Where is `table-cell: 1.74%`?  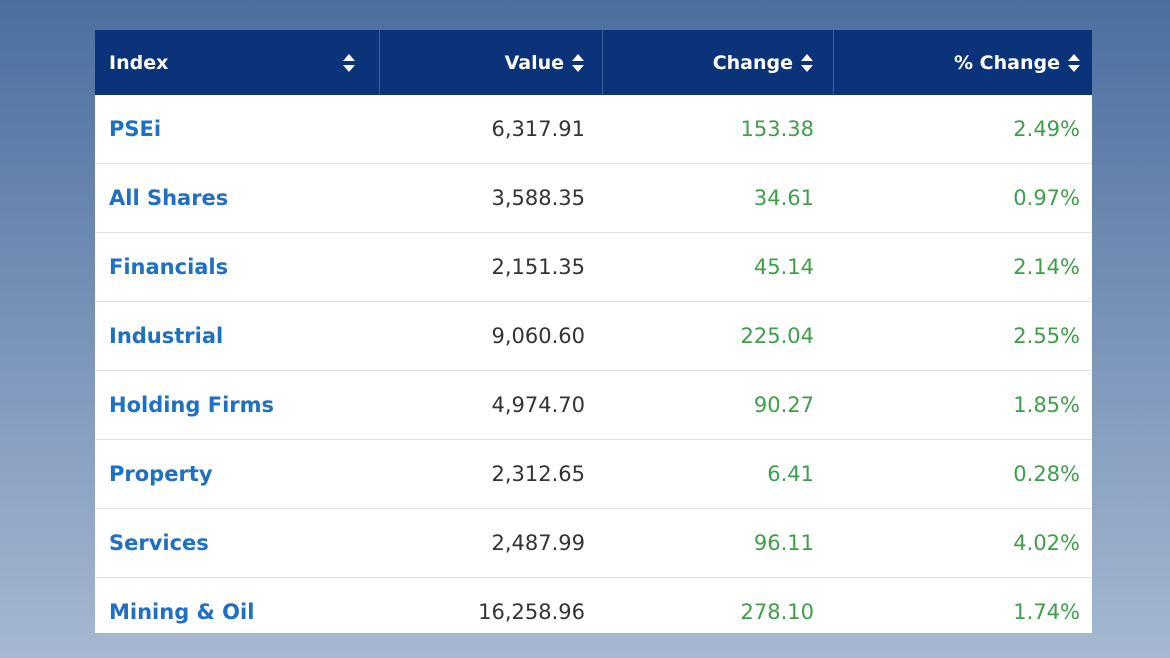 table-cell: 1.74% is located at coordinates (1046, 612).